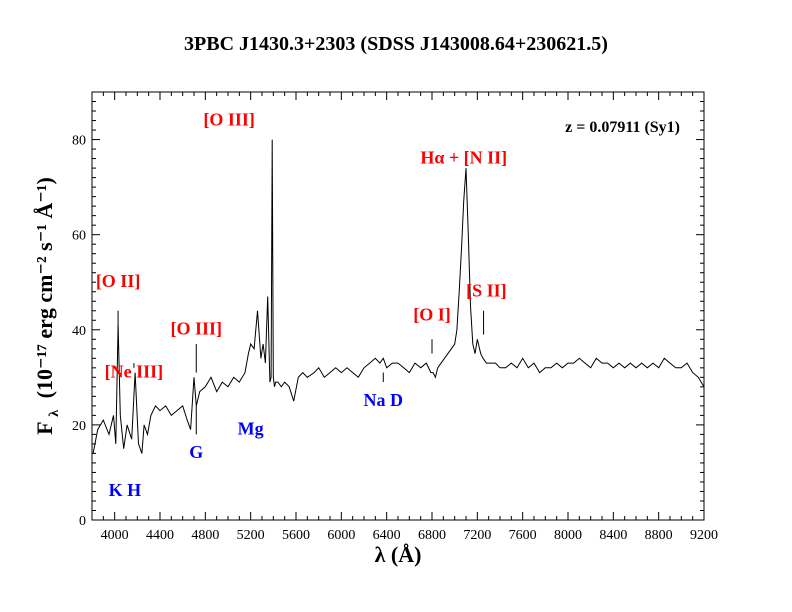 This screenshot has height=612, width=792. I want to click on svg-text:F λ (10⁻¹⁷ erg cm⁻: F λ (10⁻¹⁷ erg cm⁻² s⁻¹ Å⁻¹), so click(47, 306).